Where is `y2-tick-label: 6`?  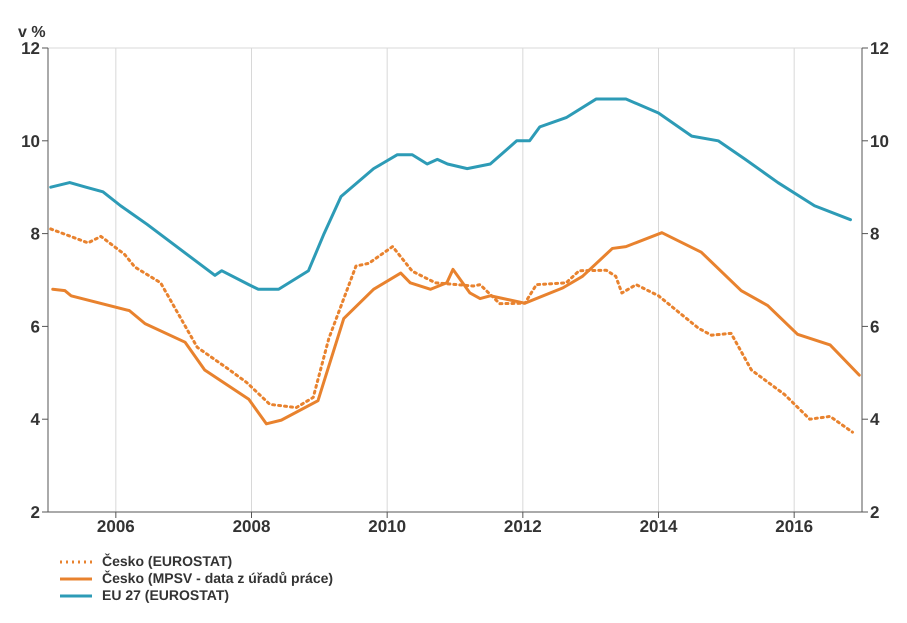 y2-tick-label: 6 is located at coordinates (875, 326).